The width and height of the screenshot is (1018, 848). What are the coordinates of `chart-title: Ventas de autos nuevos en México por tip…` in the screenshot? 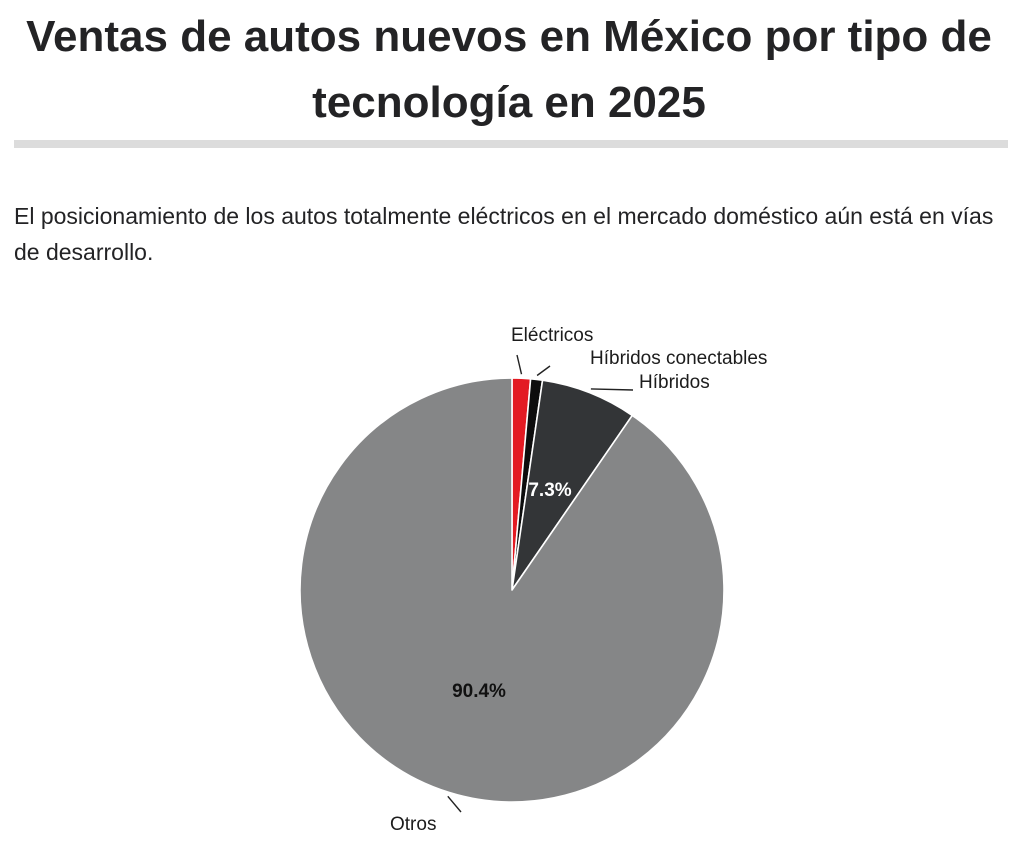 It's located at (509, 69).